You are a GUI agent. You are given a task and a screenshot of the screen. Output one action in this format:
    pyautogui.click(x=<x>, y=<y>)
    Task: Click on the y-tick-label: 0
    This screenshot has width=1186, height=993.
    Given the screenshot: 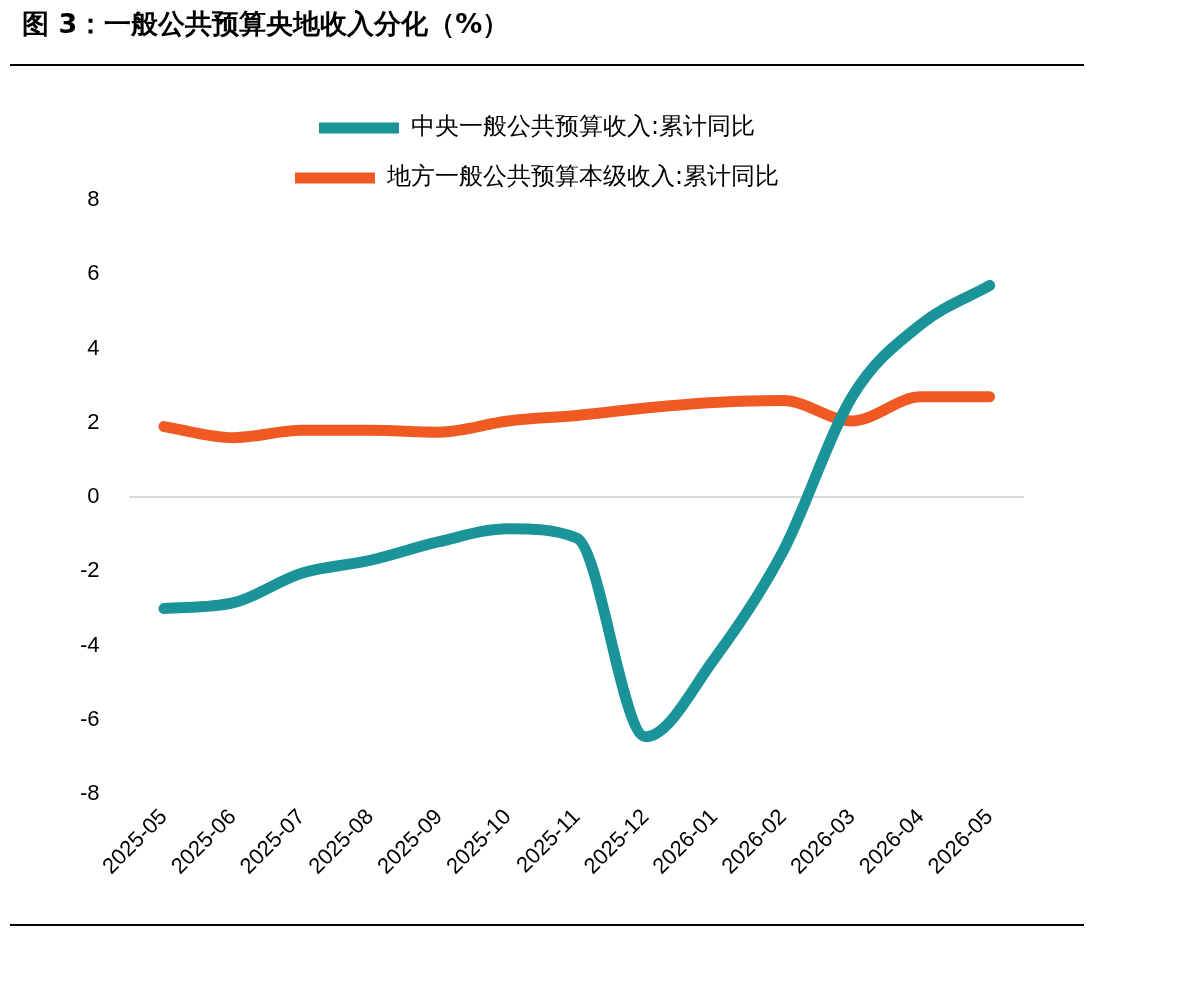 What is the action you would take?
    pyautogui.click(x=93, y=496)
    